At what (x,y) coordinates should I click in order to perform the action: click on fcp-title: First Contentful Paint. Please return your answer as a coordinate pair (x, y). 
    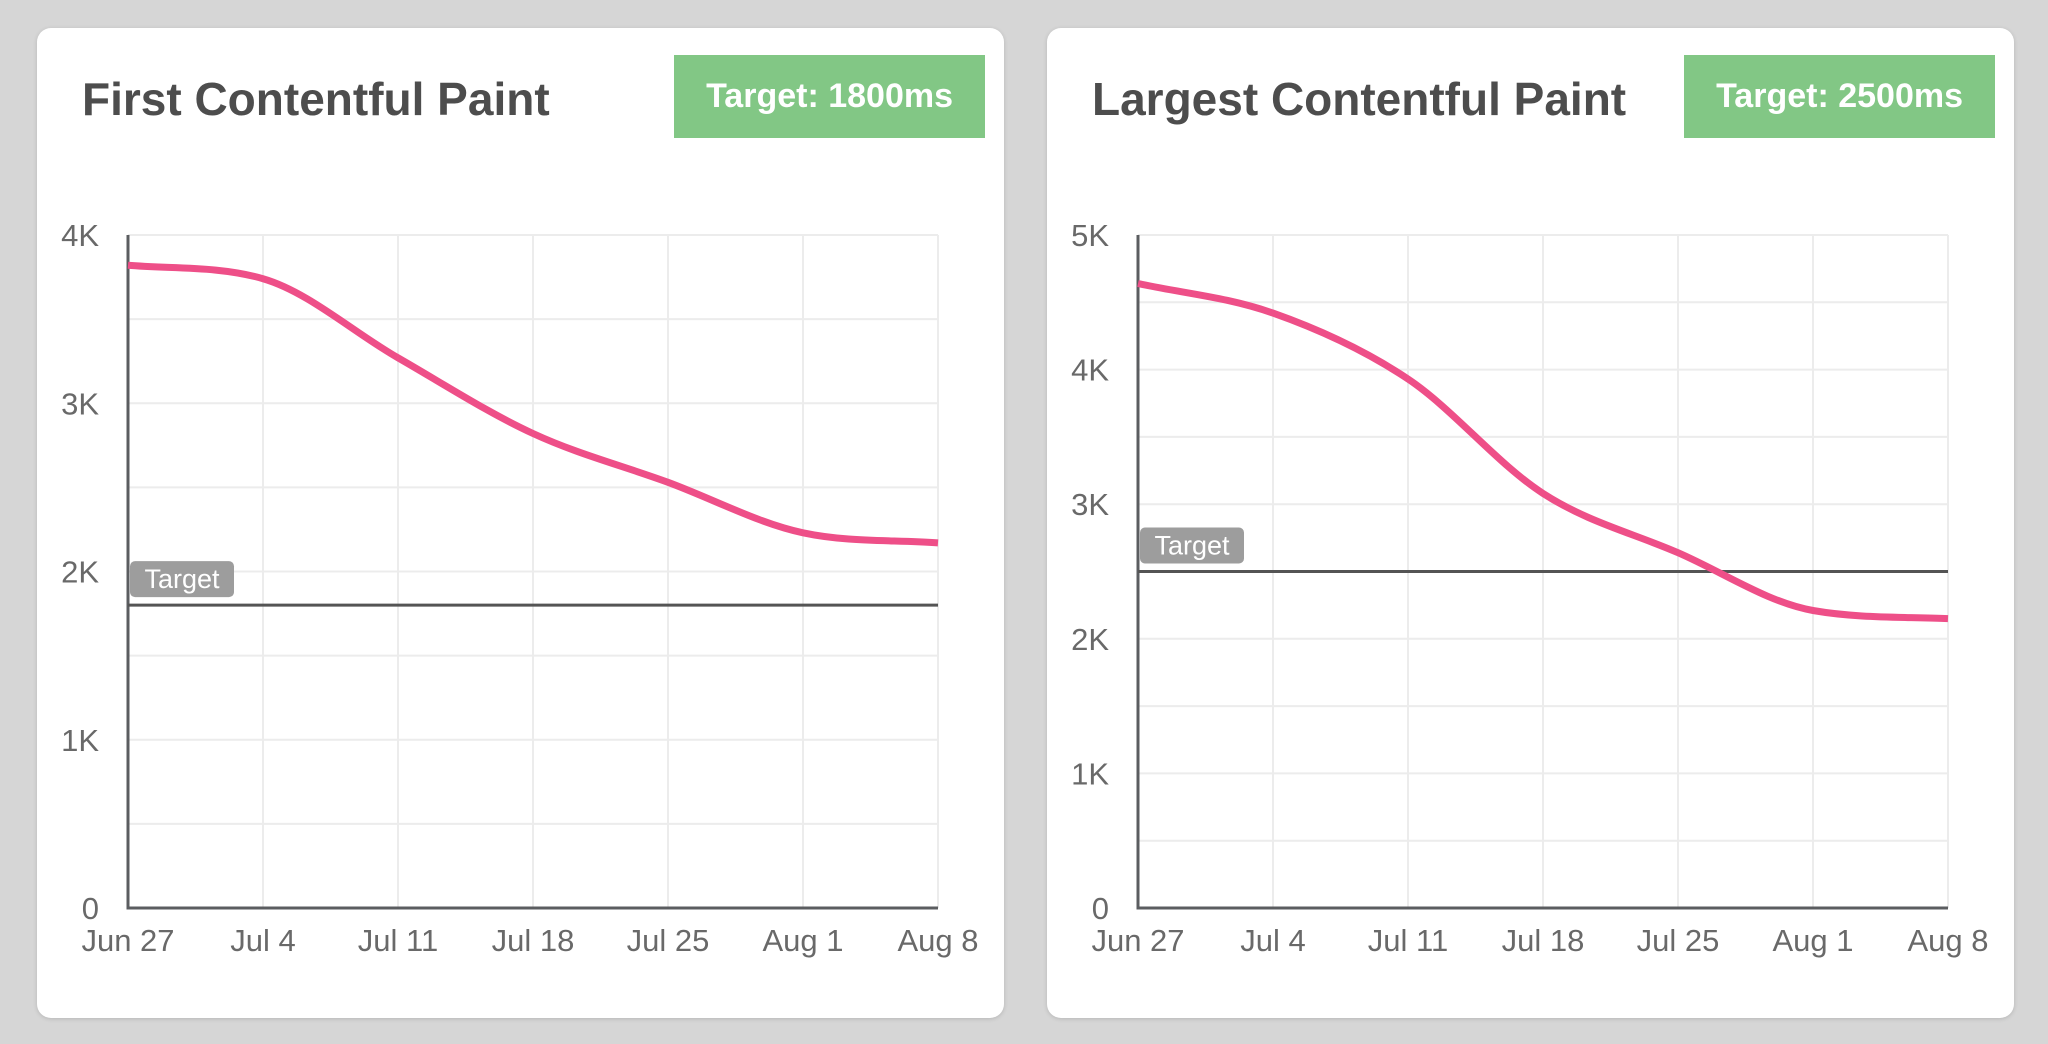
    Looking at the image, I should click on (316, 99).